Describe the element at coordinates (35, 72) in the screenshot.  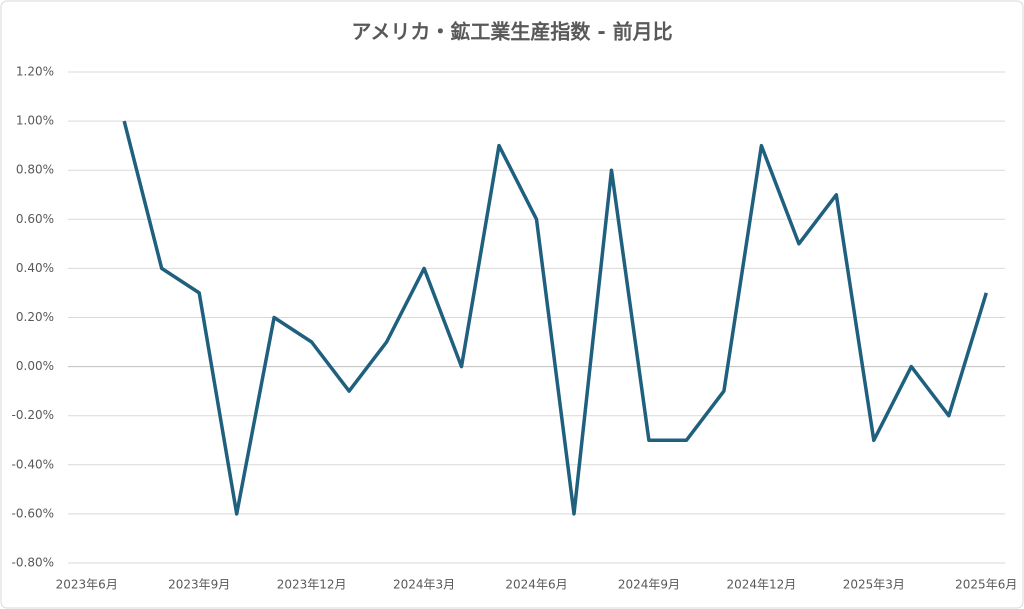
I see `y-tick-label: 1.20%` at that location.